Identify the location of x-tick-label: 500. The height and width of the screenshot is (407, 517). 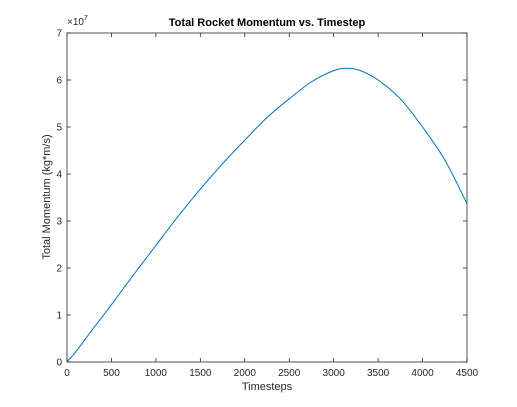
(111, 373).